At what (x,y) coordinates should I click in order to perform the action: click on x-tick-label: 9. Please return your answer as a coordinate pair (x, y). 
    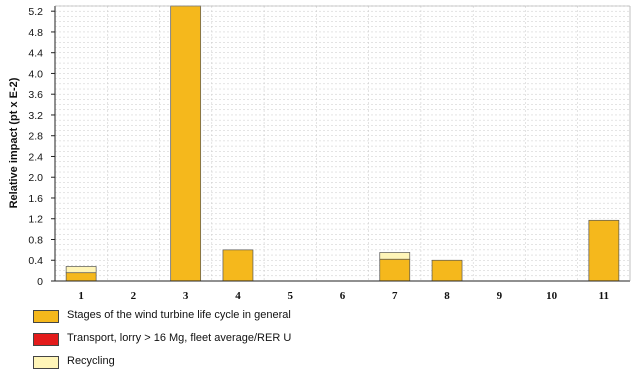
    Looking at the image, I should click on (500, 295).